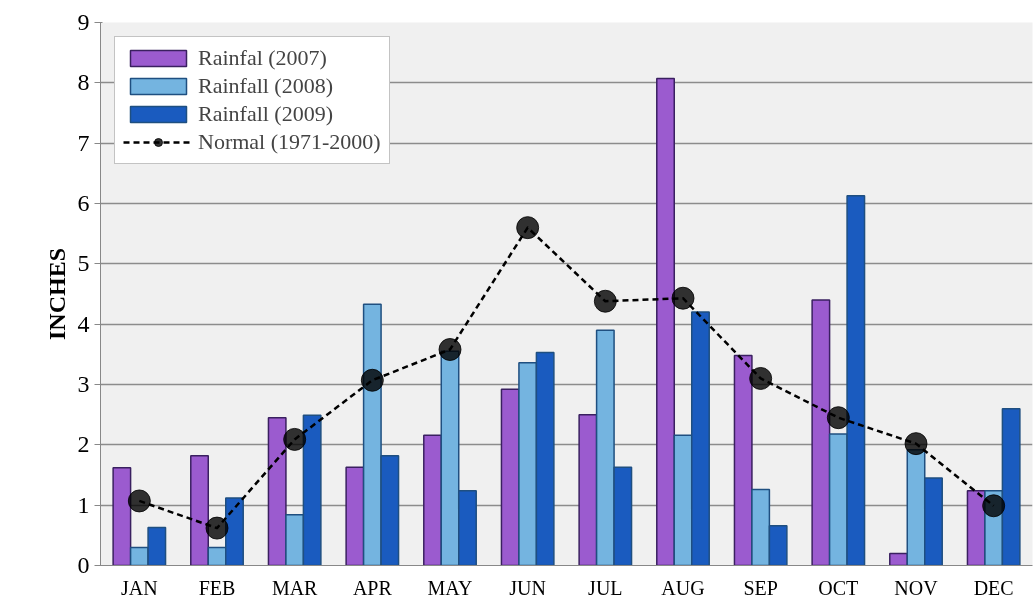 The width and height of the screenshot is (1034, 607). Describe the element at coordinates (683, 587) in the screenshot. I see `x-tick-label: AUG` at that location.